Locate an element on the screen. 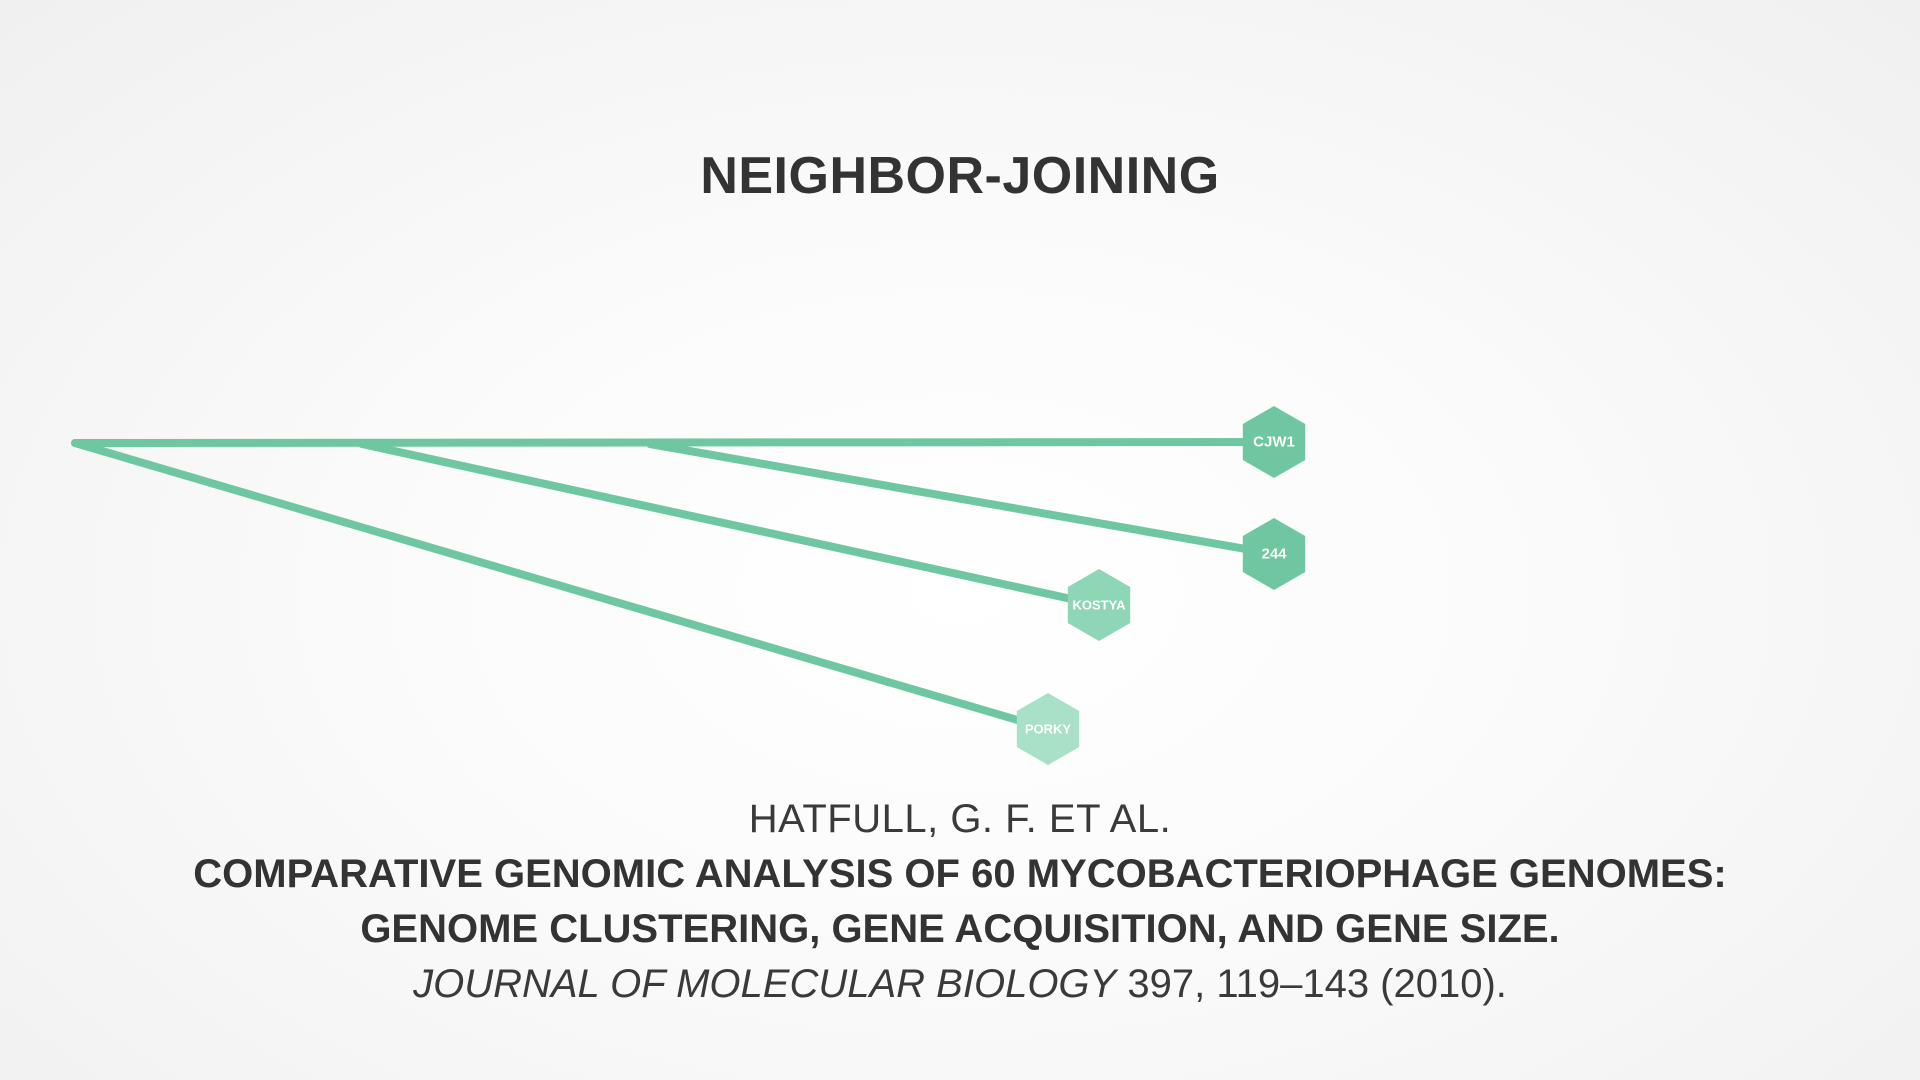 Image resolution: width=1920 pixels, height=1080 pixels. node-porky-hexagon is located at coordinates (1048, 729).